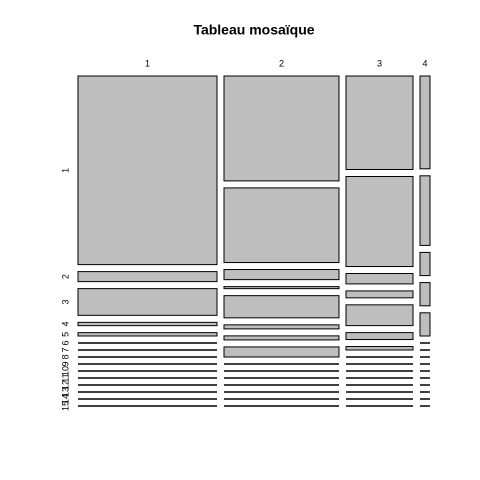 The width and height of the screenshot is (480, 480). I want to click on row-label: 8, so click(65, 356).